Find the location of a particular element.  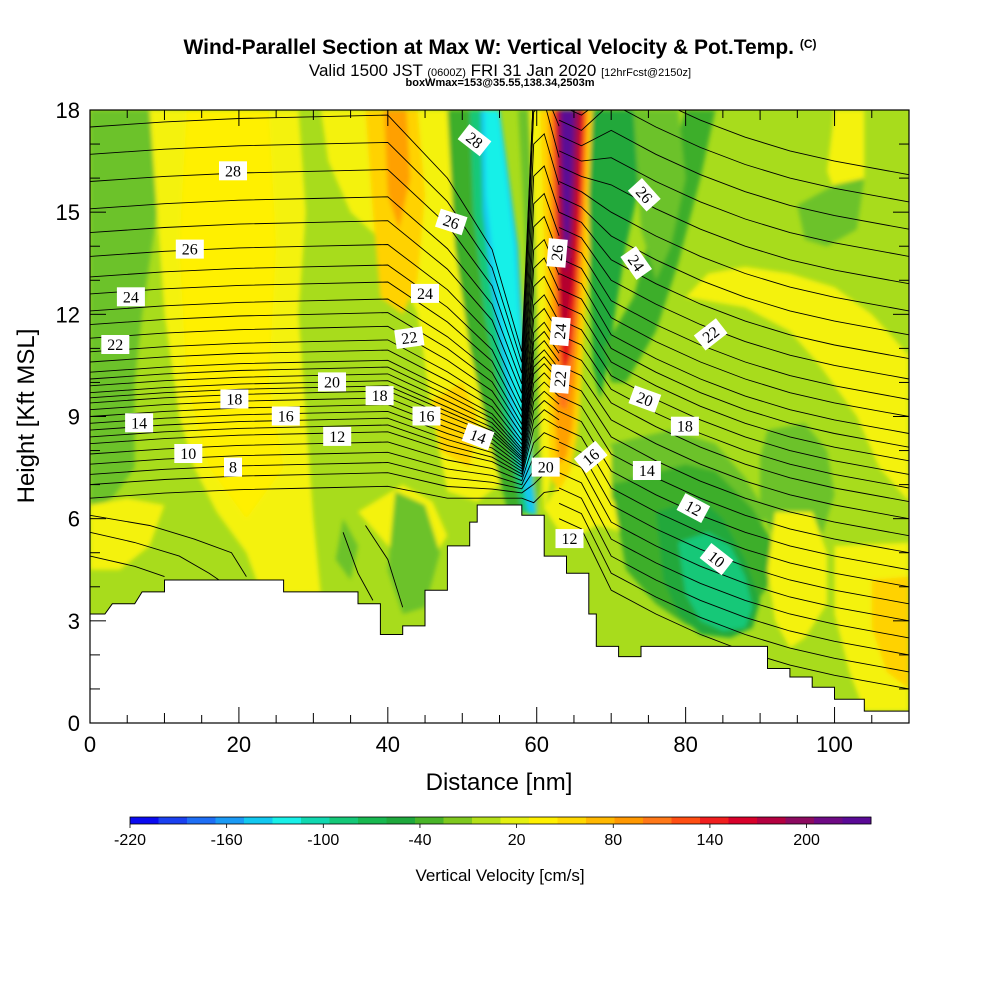

shading-region-green is located at coordinates (346, 549).